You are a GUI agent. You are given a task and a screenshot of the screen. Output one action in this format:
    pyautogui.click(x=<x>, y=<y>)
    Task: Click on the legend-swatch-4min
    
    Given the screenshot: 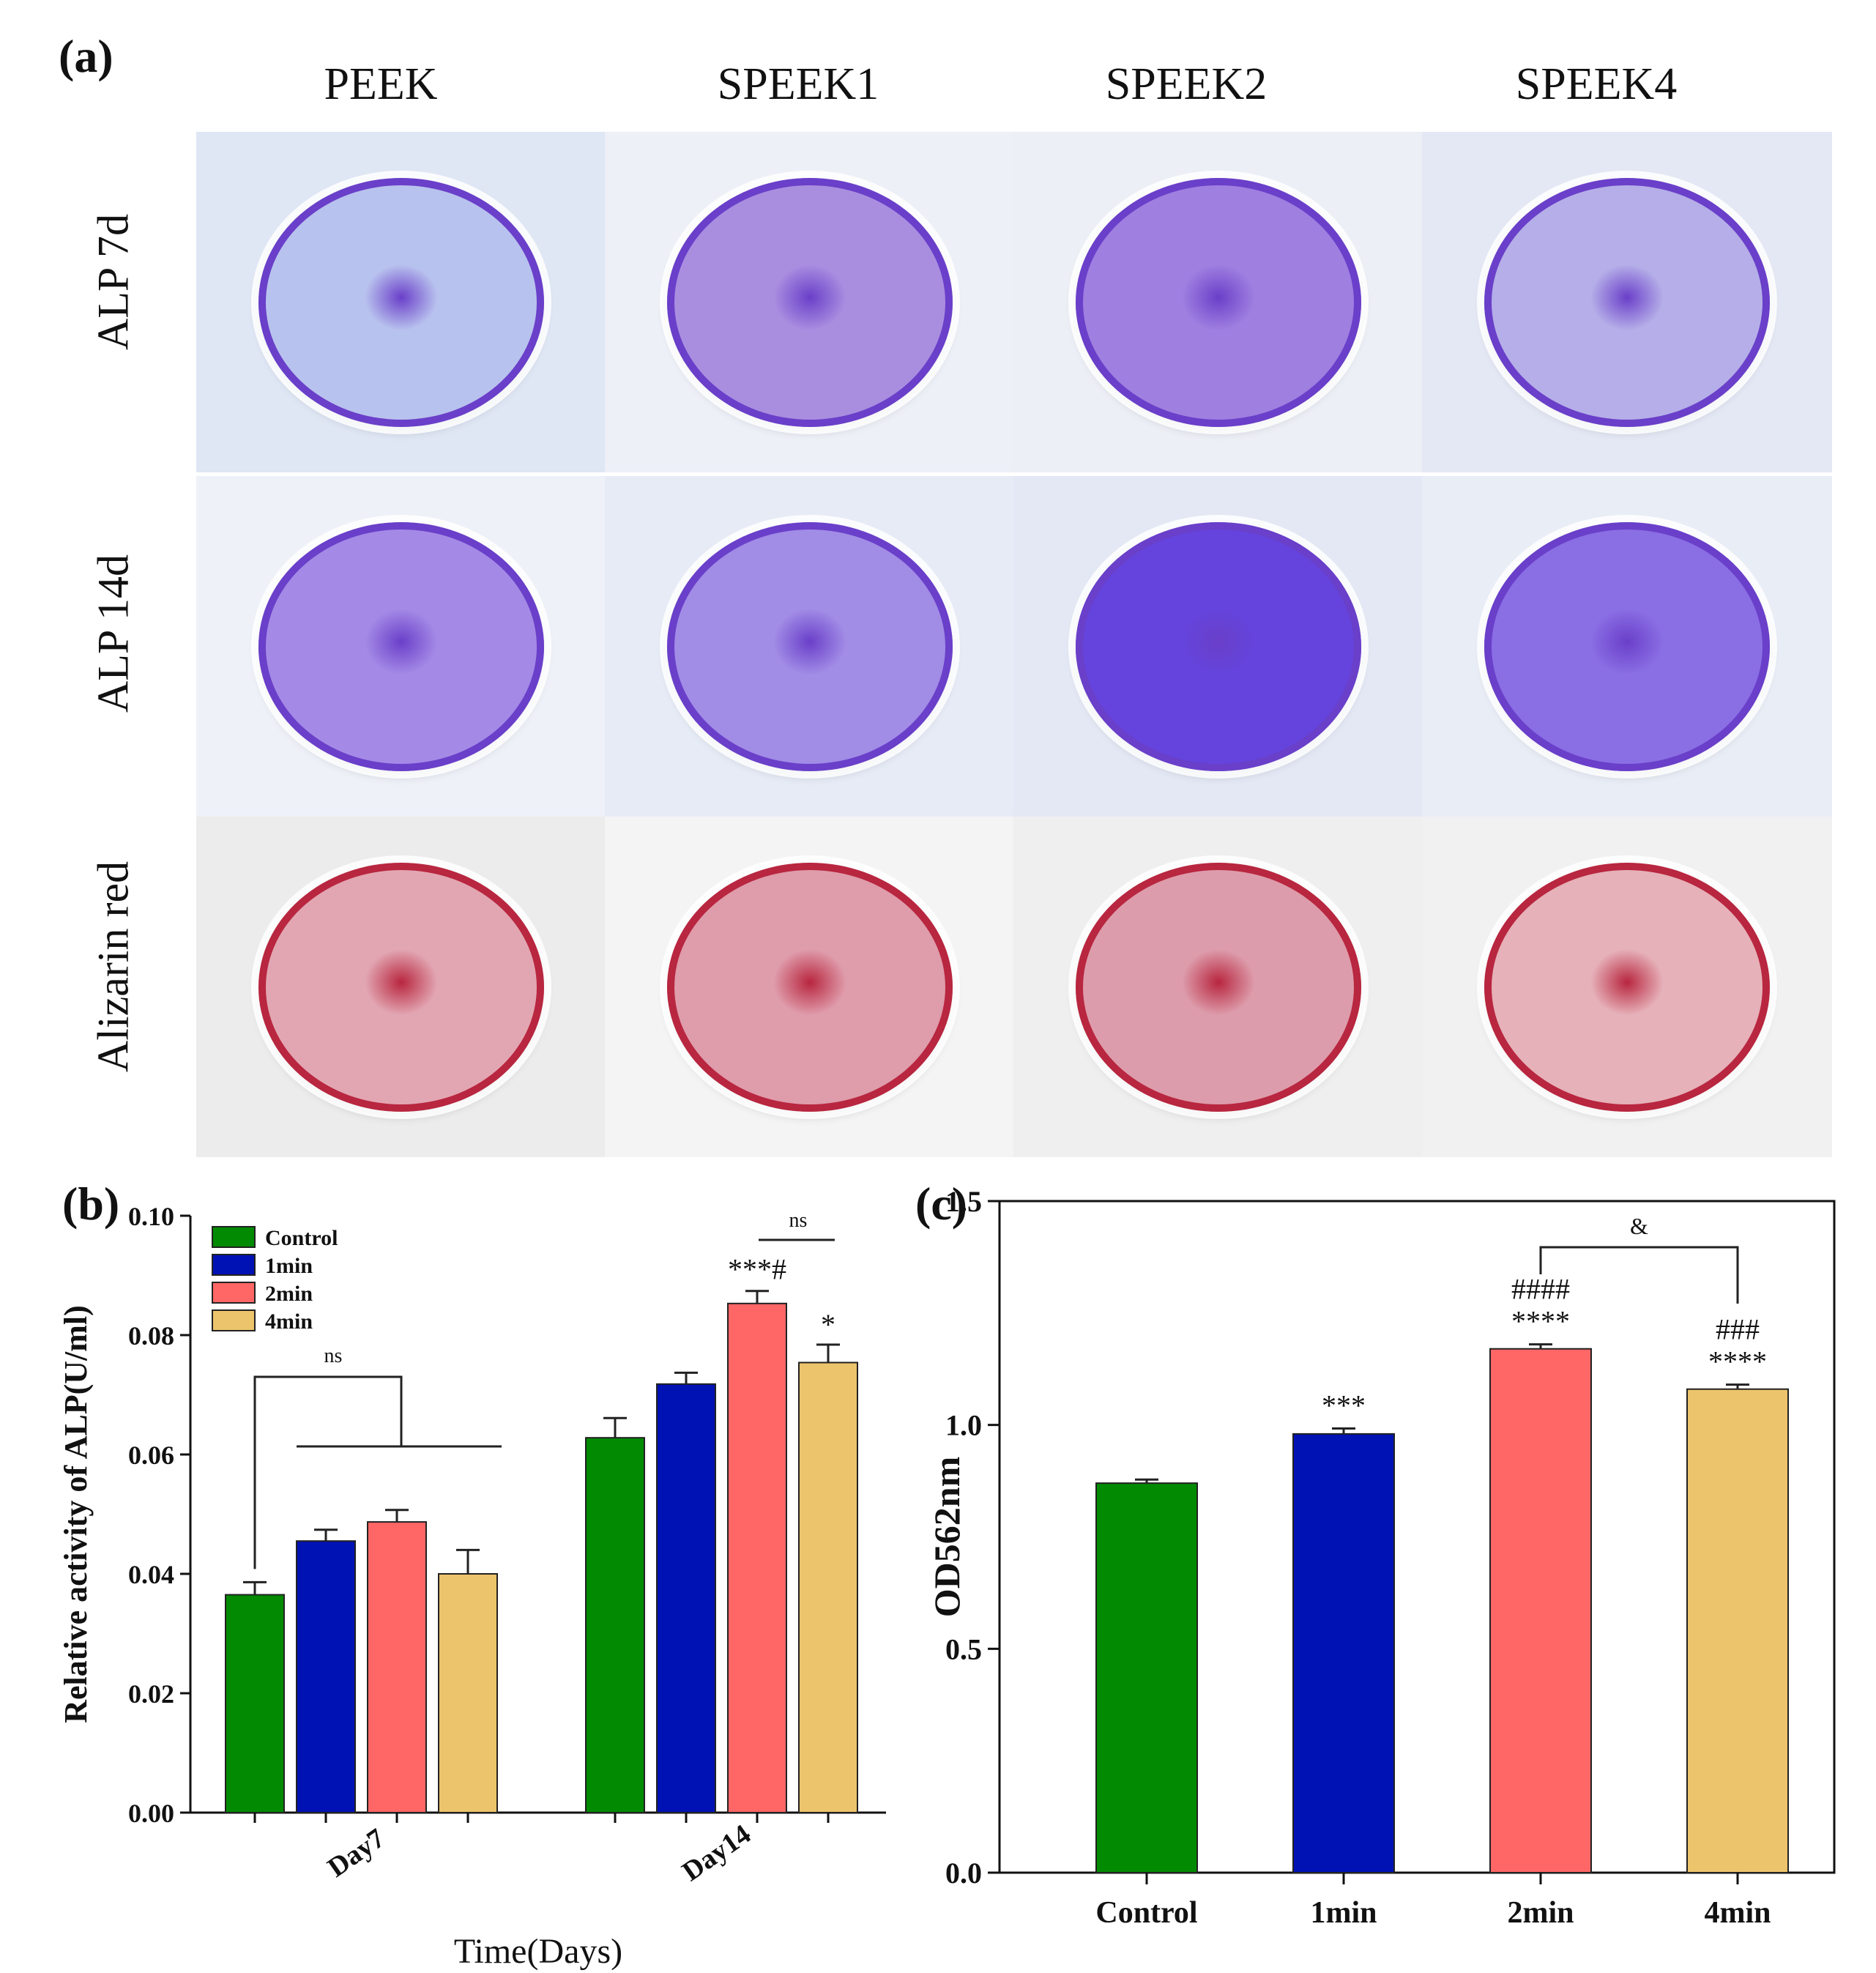 What is the action you would take?
    pyautogui.click(x=234, y=1320)
    